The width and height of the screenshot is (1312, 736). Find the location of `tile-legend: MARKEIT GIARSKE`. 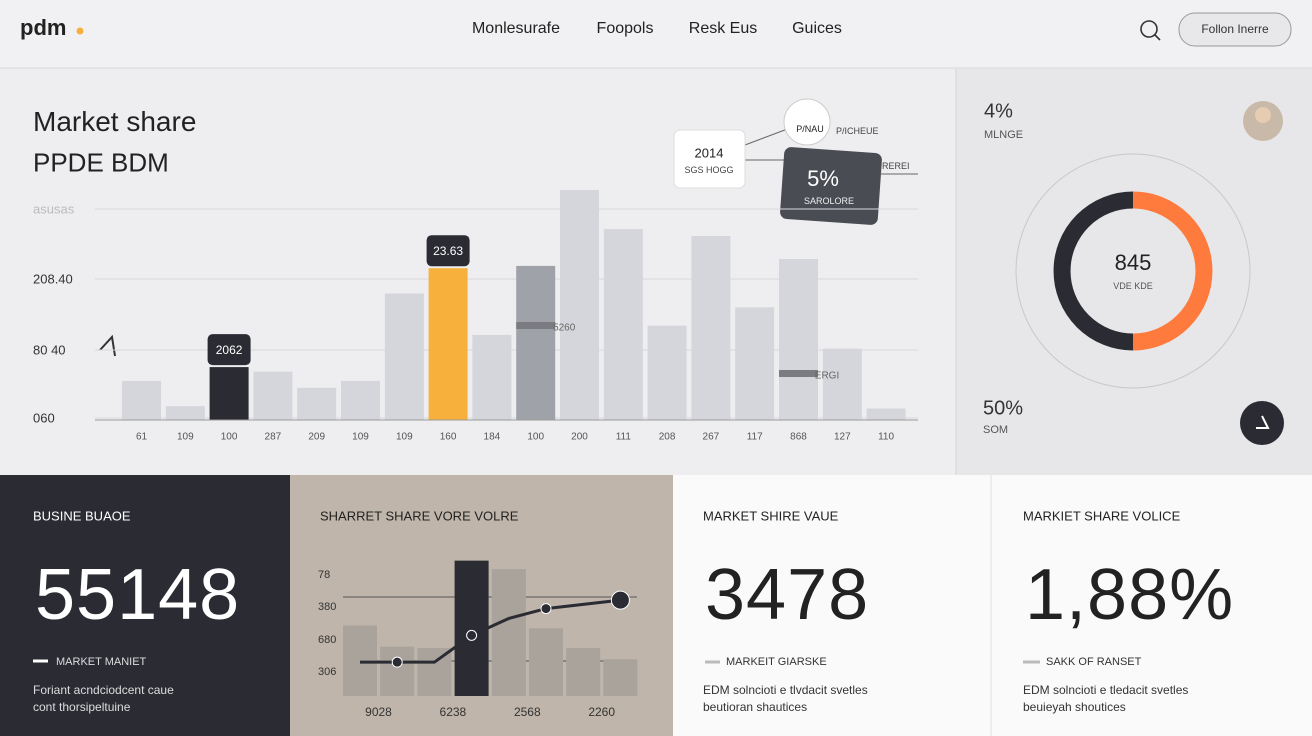

tile-legend: MARKEIT GIARSKE is located at coordinates (776, 662).